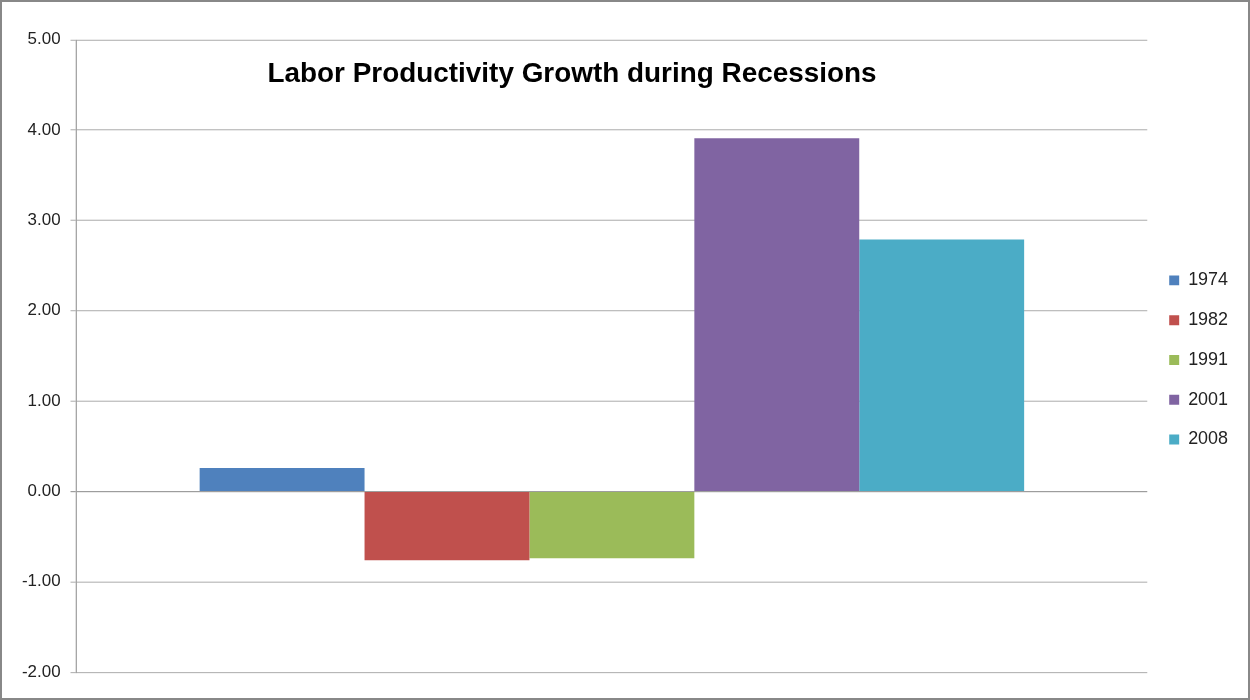 This screenshot has width=1250, height=700. I want to click on legend-label: 2001, so click(1208, 398).